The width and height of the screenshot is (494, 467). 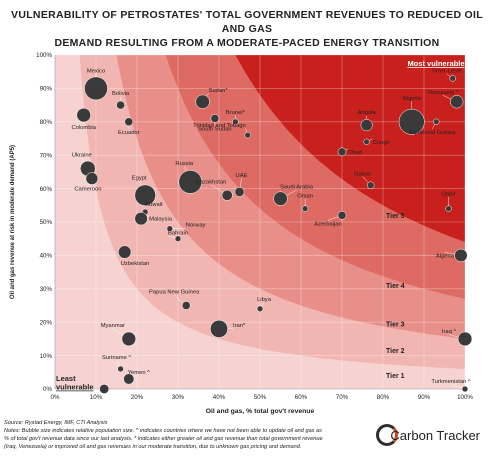 What do you see at coordinates (367, 113) in the screenshot?
I see `point-label: Angola` at bounding box center [367, 113].